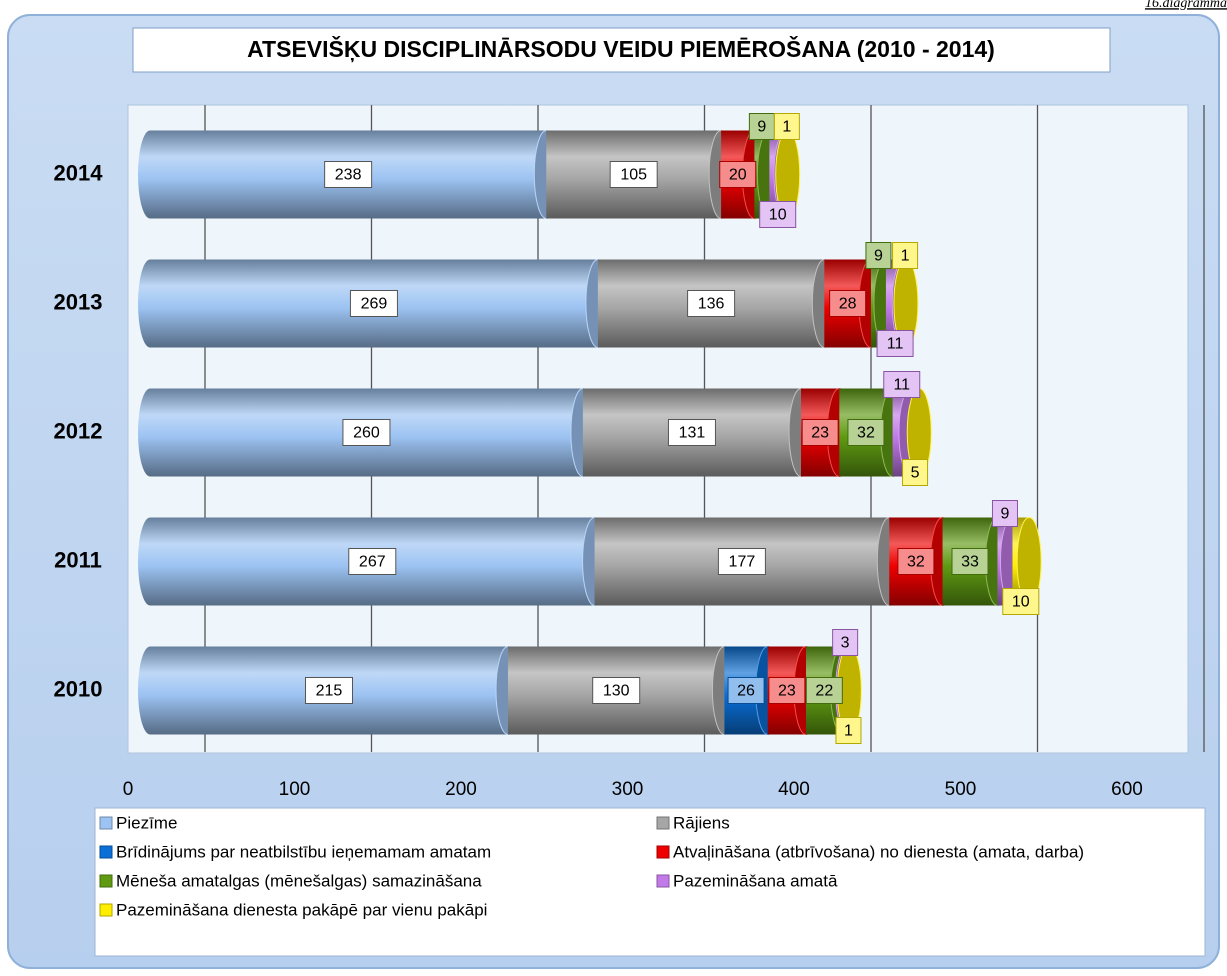 The height and width of the screenshot is (976, 1227). Describe the element at coordinates (794, 789) in the screenshot. I see `x-tick-label: 400` at that location.